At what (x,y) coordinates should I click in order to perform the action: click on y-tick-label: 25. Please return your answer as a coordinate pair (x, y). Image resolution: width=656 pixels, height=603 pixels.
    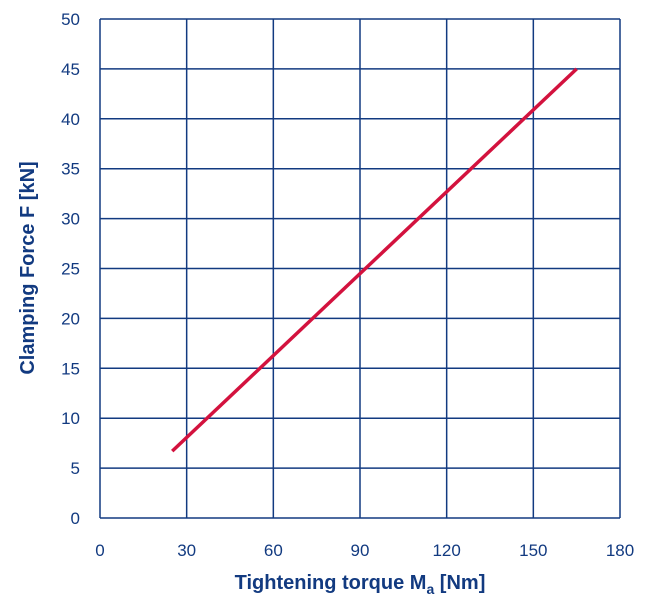
    Looking at the image, I should click on (70, 269).